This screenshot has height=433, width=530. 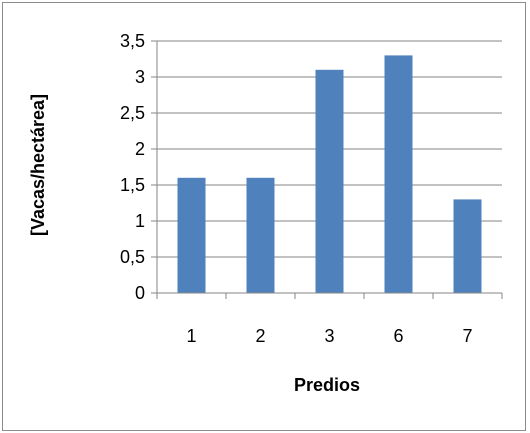 What do you see at coordinates (132, 41) in the screenshot?
I see `y-tick-label: 3,5` at bounding box center [132, 41].